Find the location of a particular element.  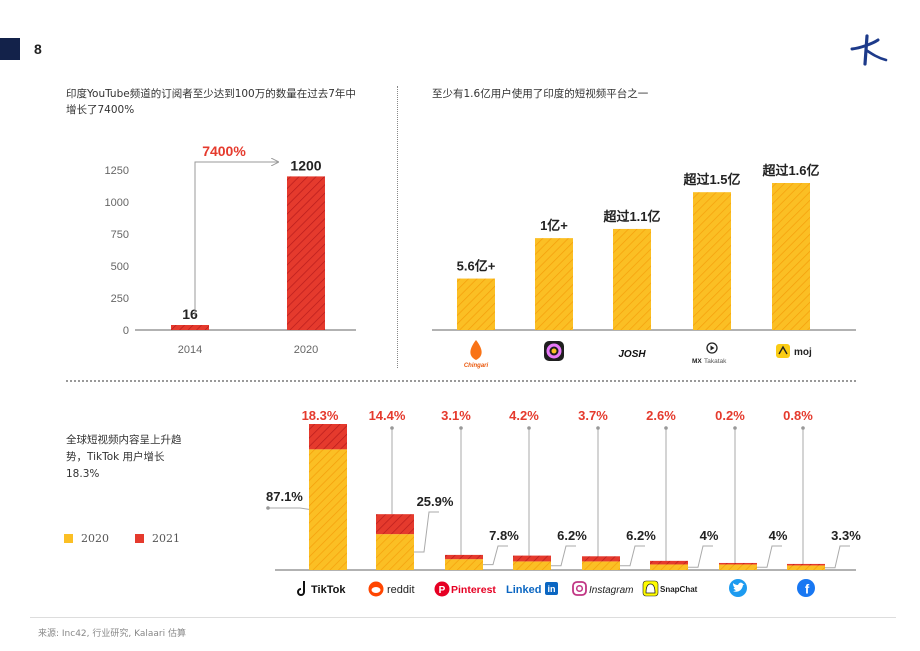

linkedin-in-icon is located at coordinates (551, 588).